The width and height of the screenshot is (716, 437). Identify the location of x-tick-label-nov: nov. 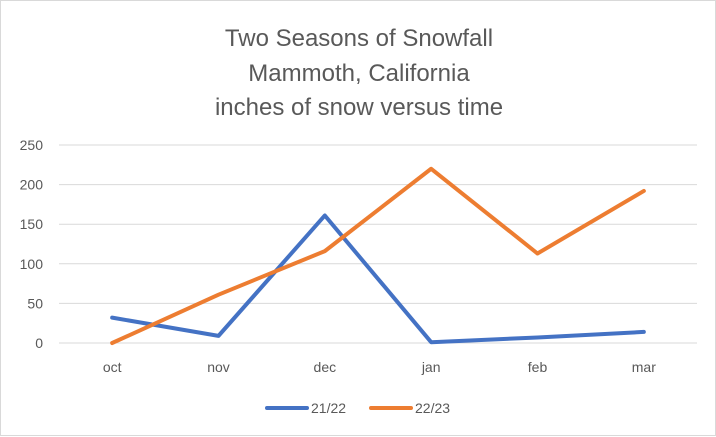
(218, 367).